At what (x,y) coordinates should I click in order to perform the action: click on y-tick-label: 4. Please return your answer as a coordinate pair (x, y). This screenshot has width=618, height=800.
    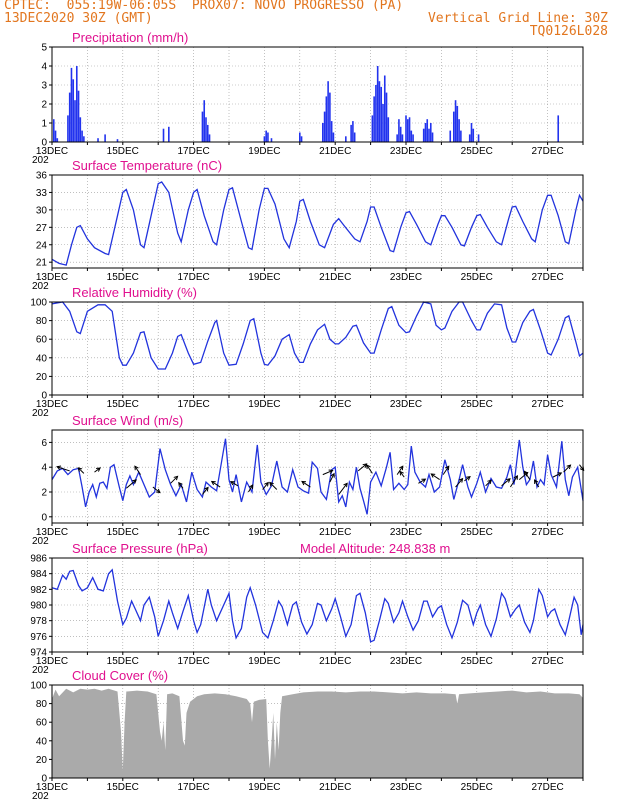
    Looking at the image, I should click on (44, 468).